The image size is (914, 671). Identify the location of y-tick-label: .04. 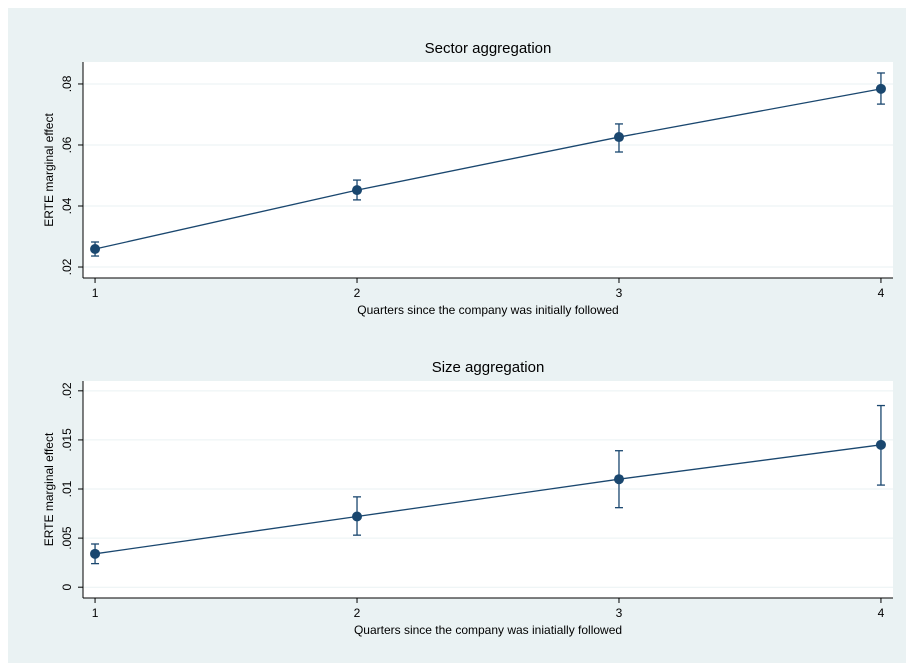
(67, 205).